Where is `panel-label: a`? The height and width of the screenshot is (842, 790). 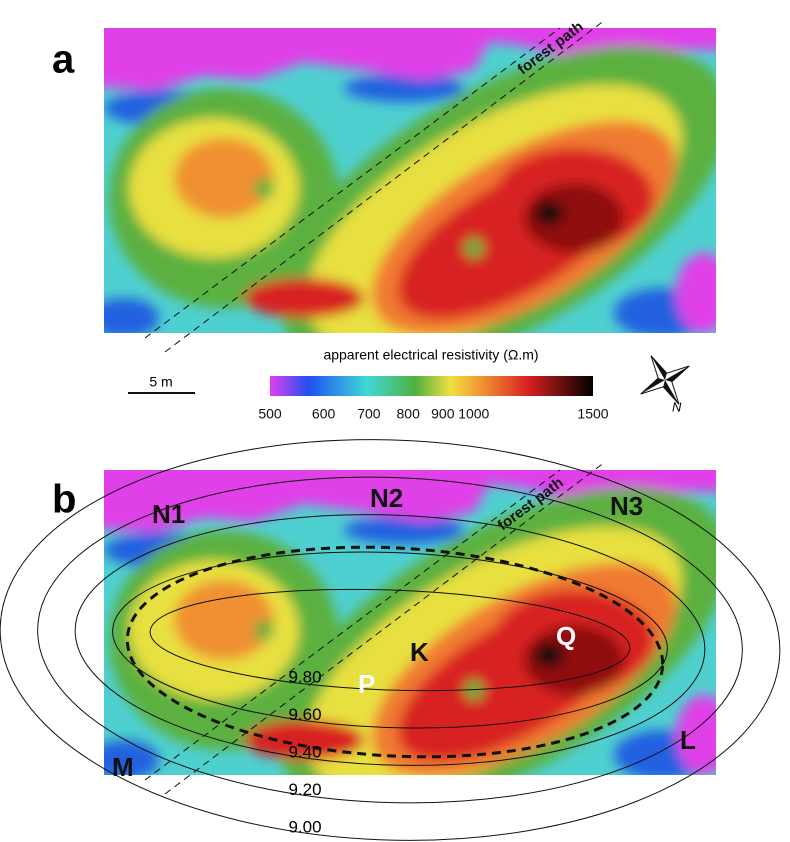 panel-label: a is located at coordinates (63, 60).